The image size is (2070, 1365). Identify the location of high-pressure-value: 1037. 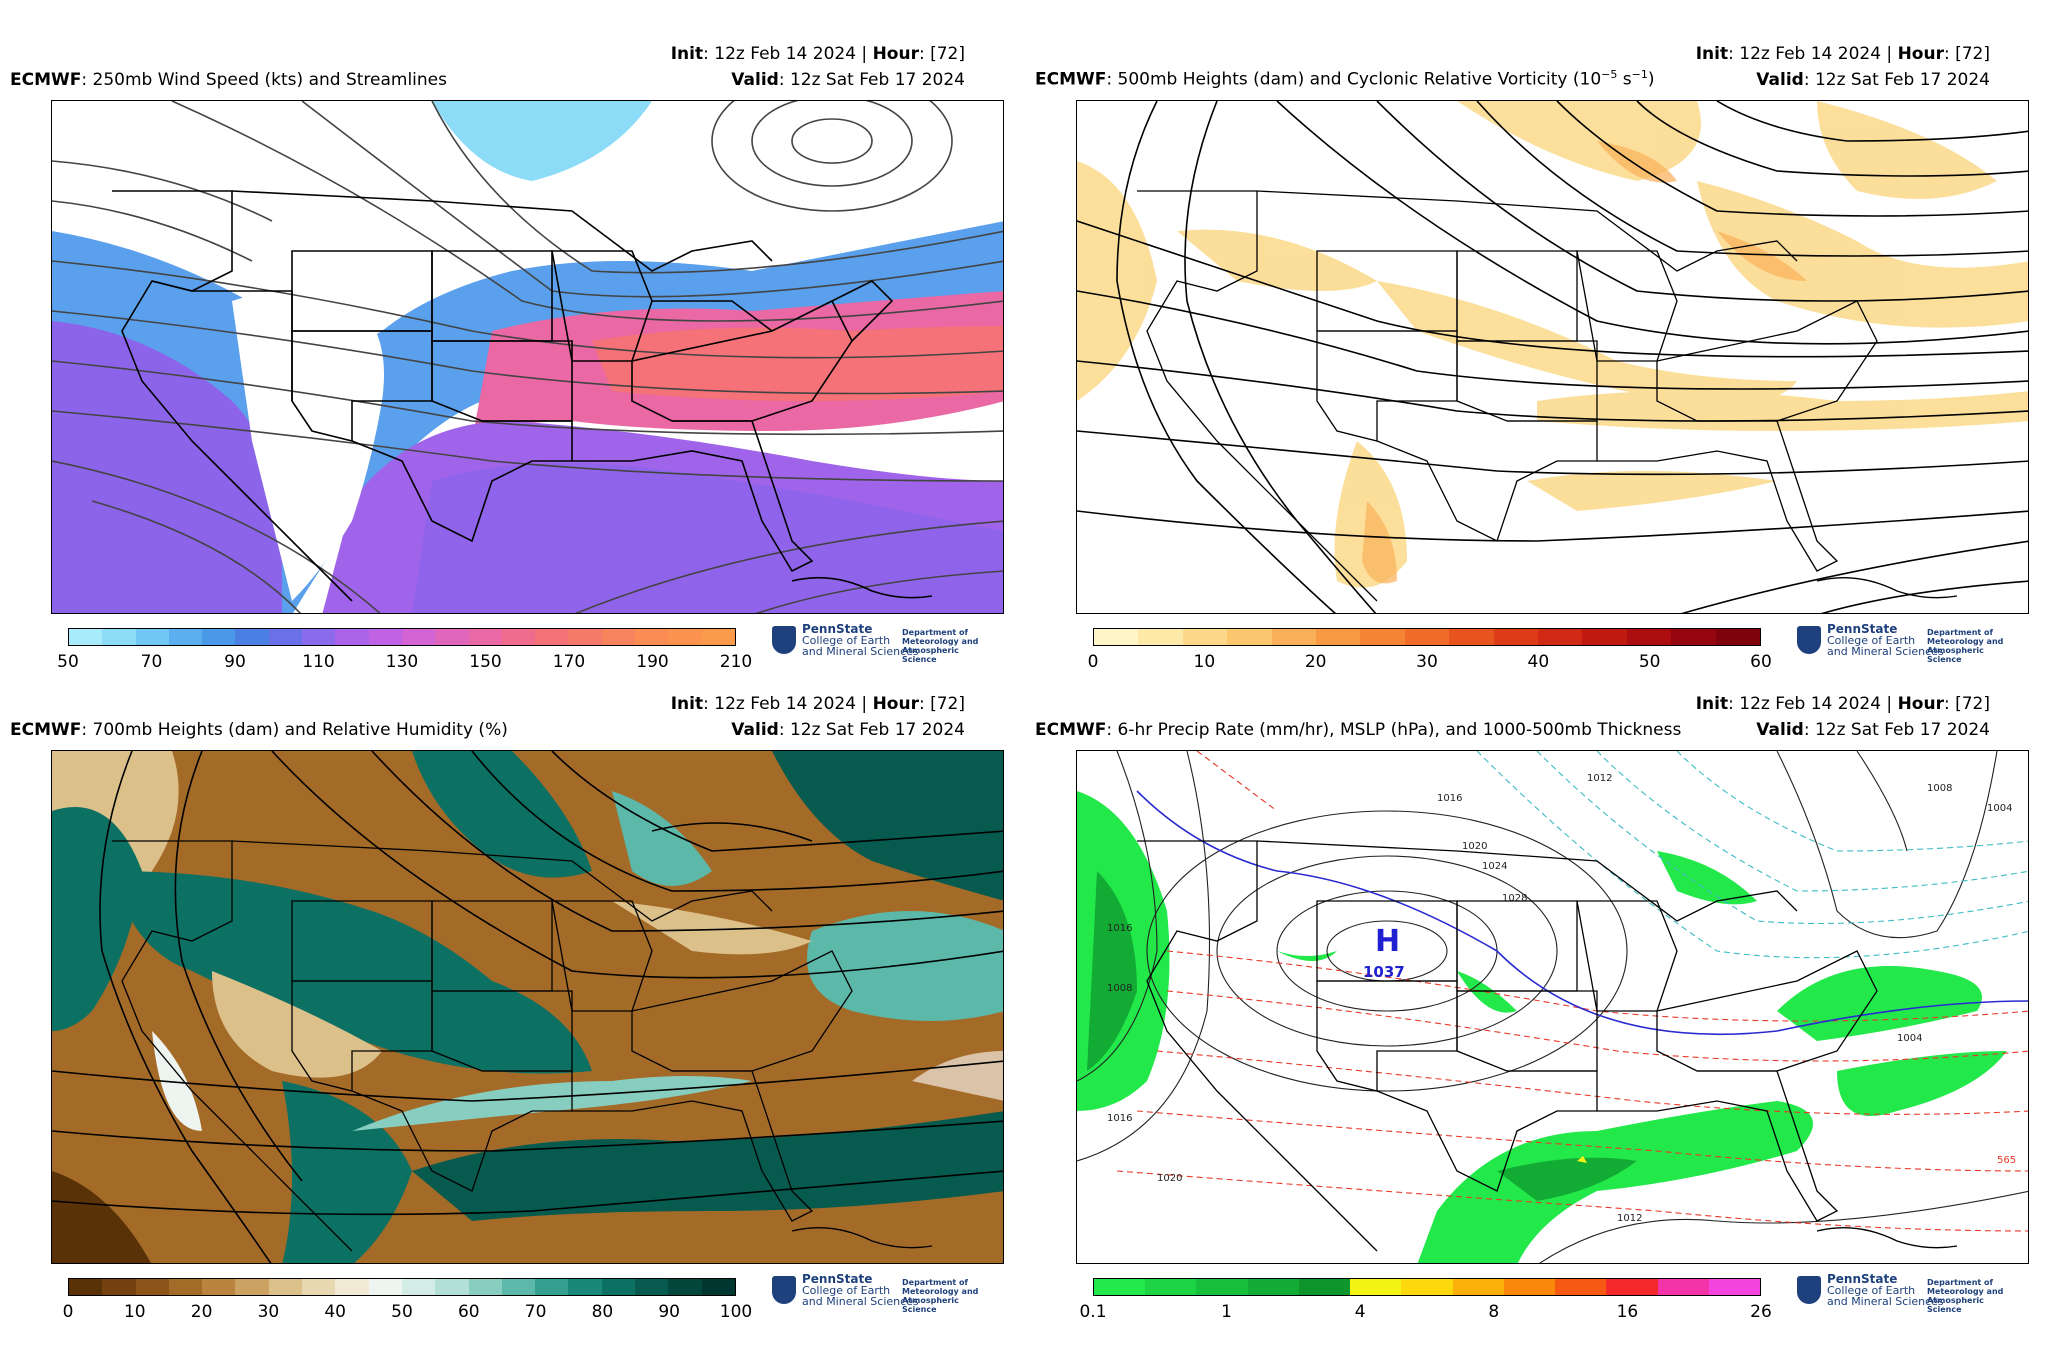
(1384, 972).